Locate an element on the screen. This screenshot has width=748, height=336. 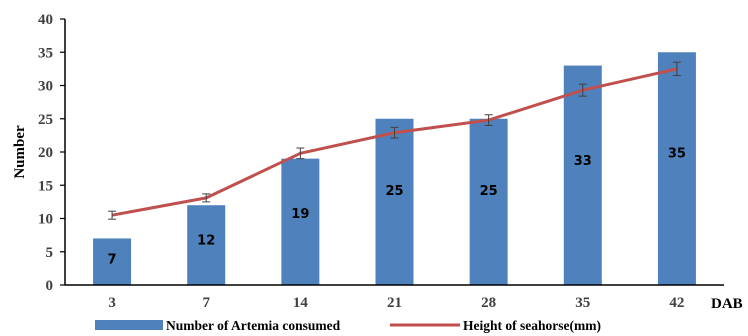
bar-data-label: 33 is located at coordinates (583, 161).